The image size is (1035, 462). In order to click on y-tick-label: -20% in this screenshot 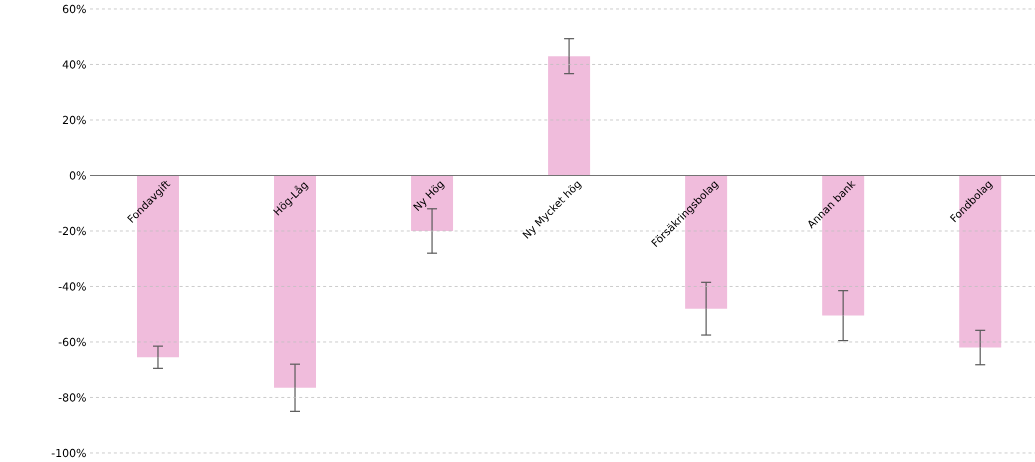, I will do `click(72, 231)`.